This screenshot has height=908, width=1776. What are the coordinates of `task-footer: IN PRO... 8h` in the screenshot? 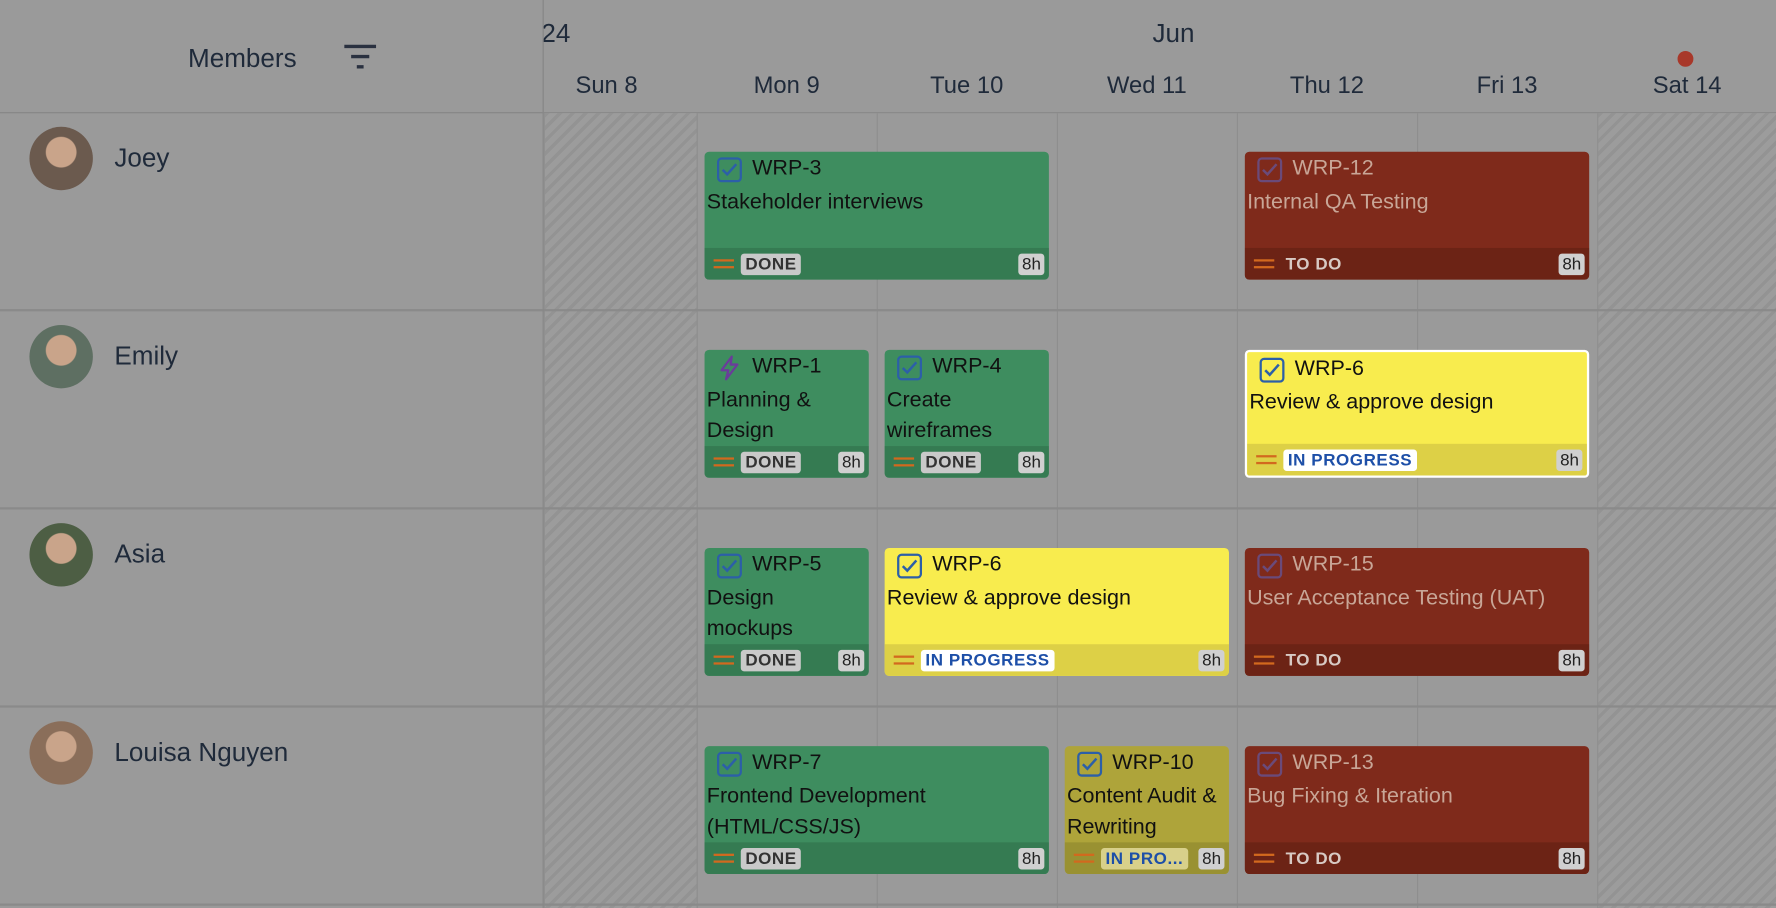 It's located at (1146, 858).